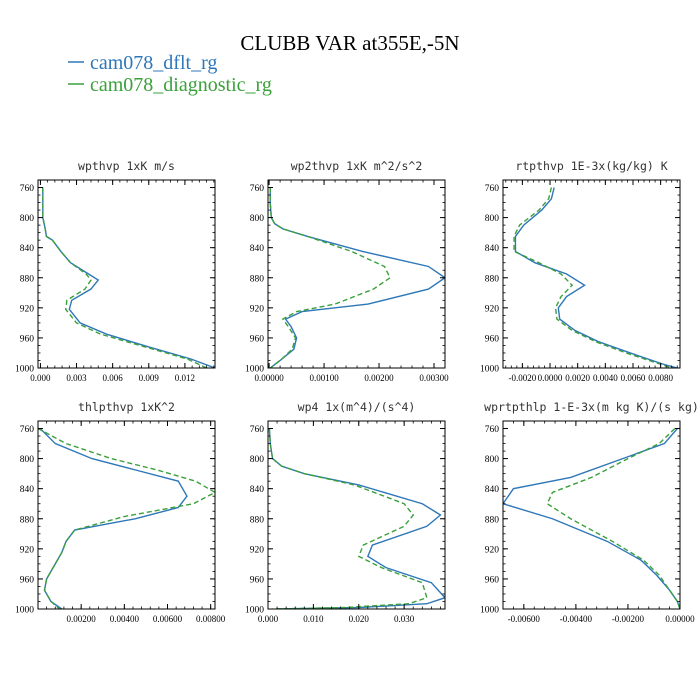 The width and height of the screenshot is (700, 700). I want to click on panel-title: rtpthvp 1E-3x(kg/kg) K, so click(591, 166).